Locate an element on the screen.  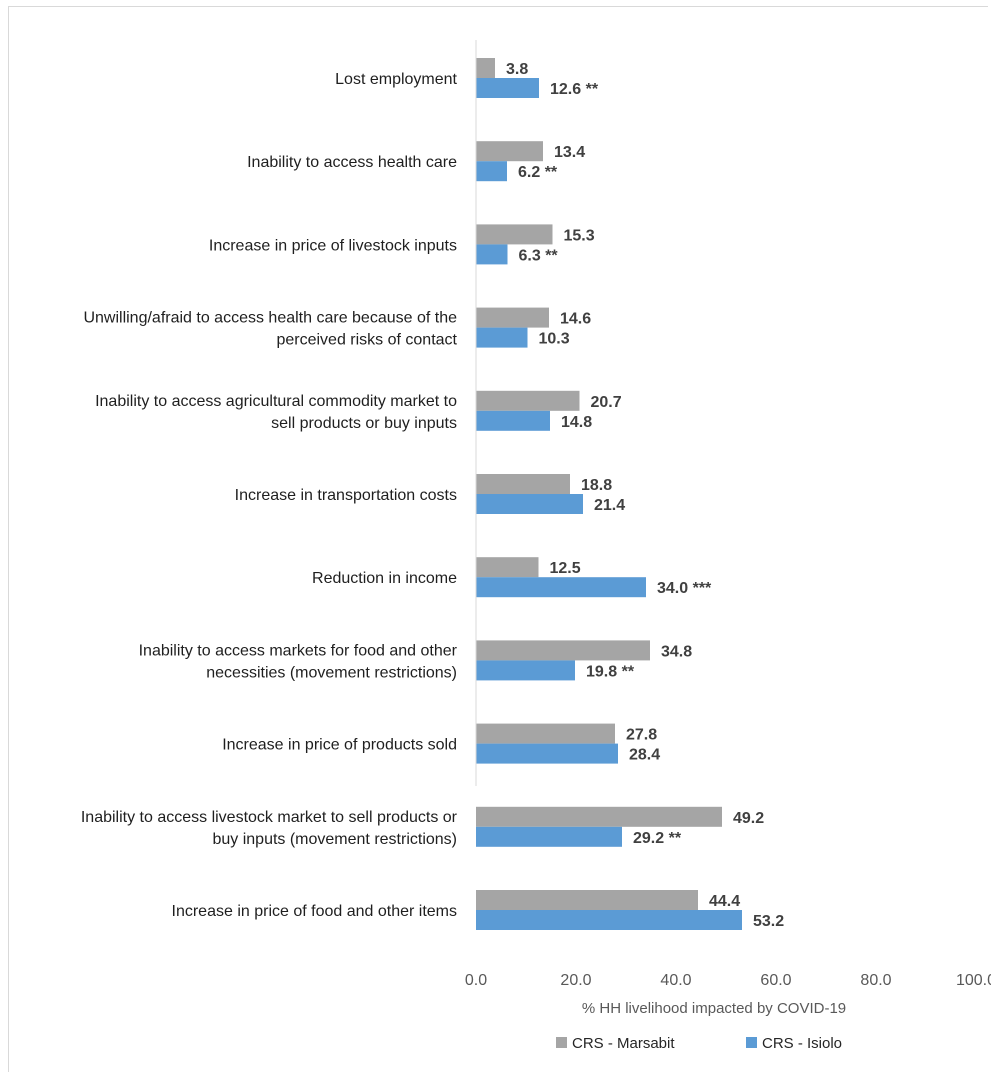
category-label: necessities (movement restrictions) is located at coordinates (331, 672).